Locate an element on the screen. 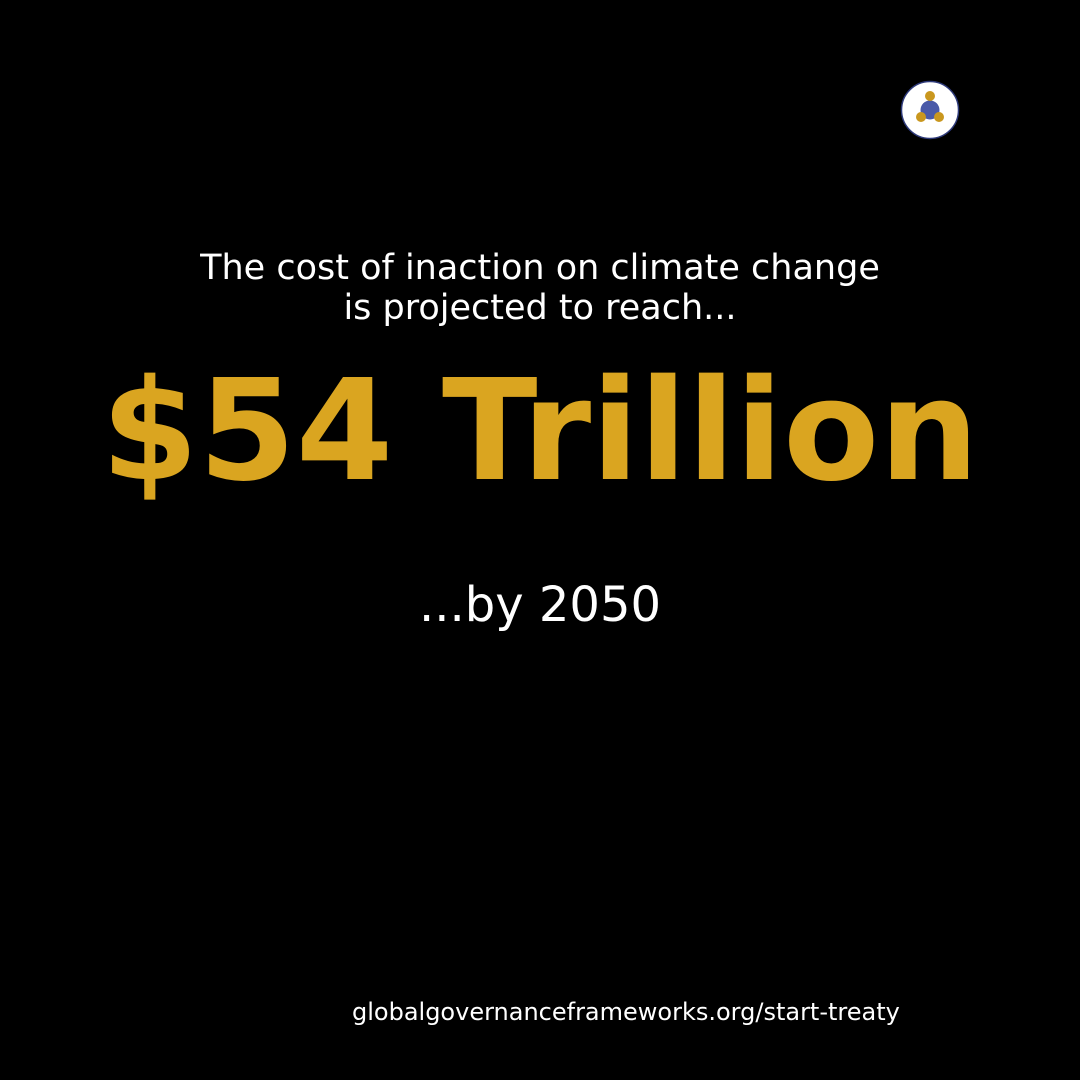 This screenshot has height=1080, width=1080. by-year-text: ...by 2050 is located at coordinates (540, 605).